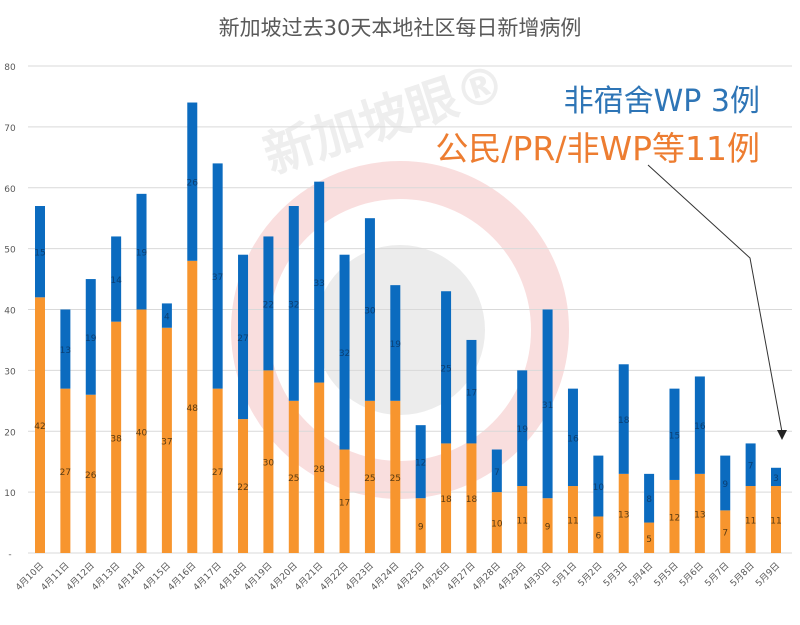  What do you see at coordinates (768, 574) in the screenshot?
I see `x-tick-label: 5月9日` at bounding box center [768, 574].